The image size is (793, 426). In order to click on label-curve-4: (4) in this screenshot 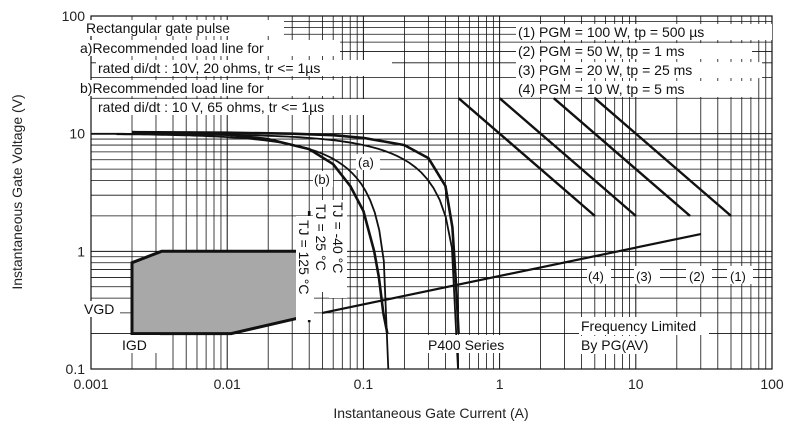, I will do `click(596, 276)`.